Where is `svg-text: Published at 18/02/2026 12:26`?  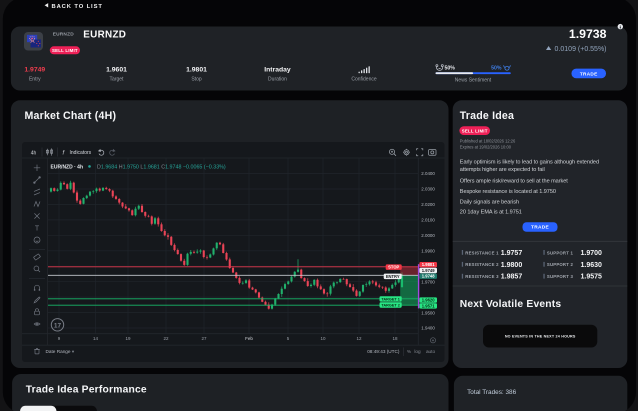
svg-text: Published at 18/02/2026 12:26 is located at coordinates (488, 141).